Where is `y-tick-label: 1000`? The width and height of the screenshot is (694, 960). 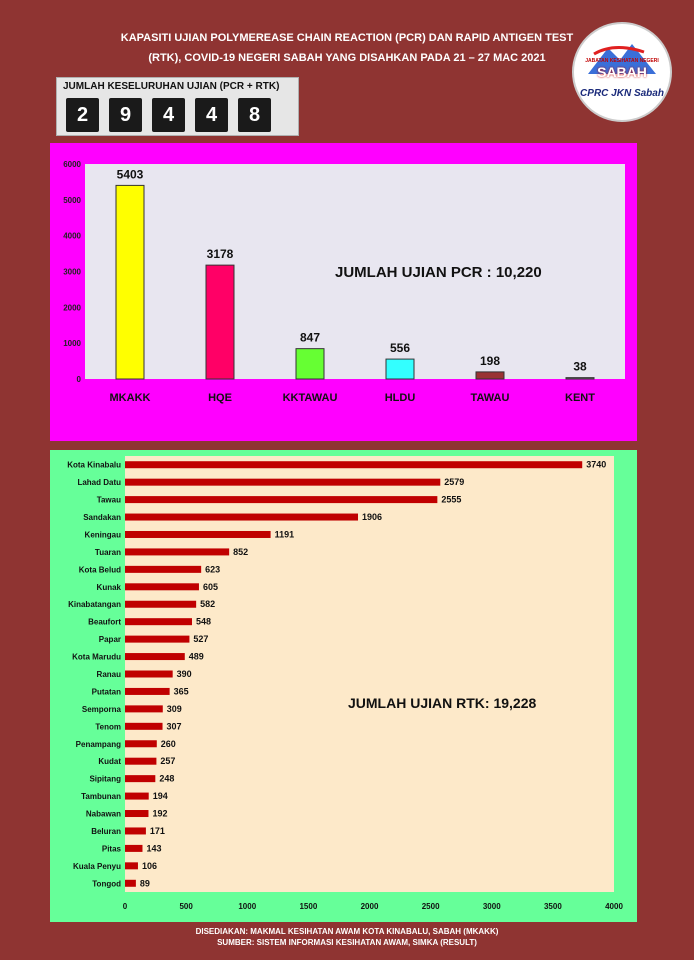 y-tick-label: 1000 is located at coordinates (72, 343).